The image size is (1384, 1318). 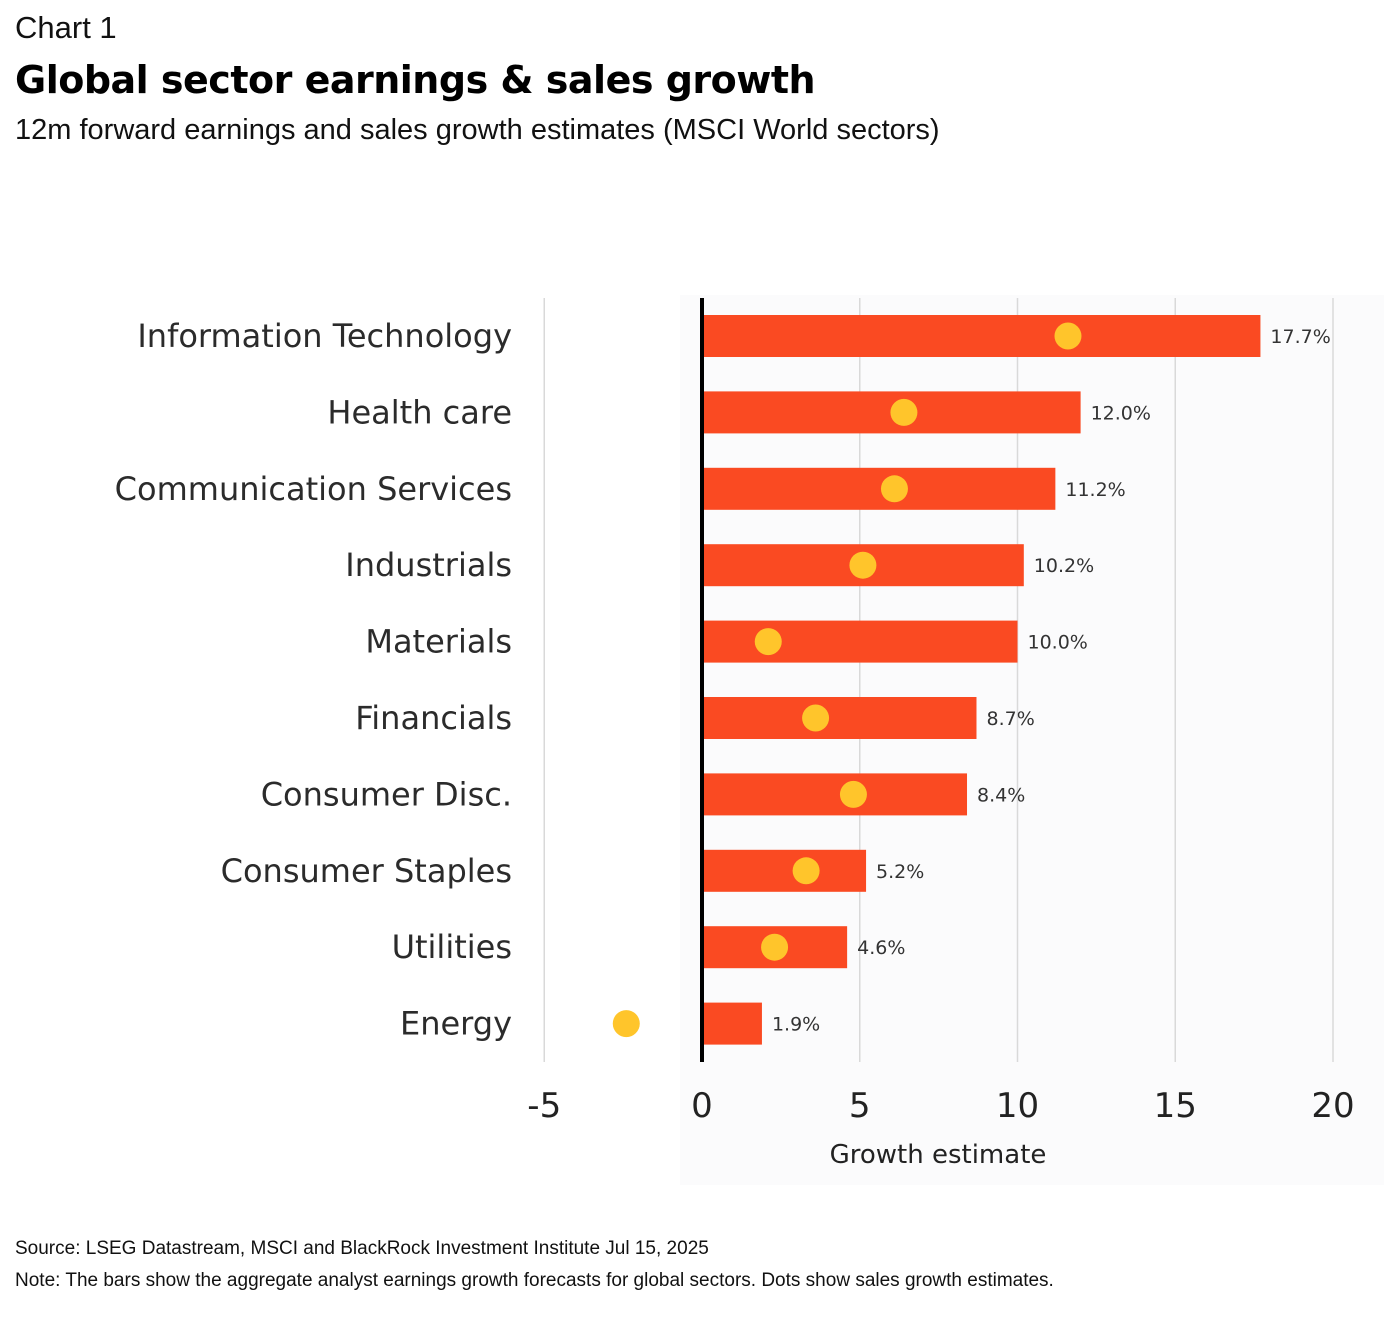 I want to click on x-tick-label: 10, so click(x=1017, y=1106).